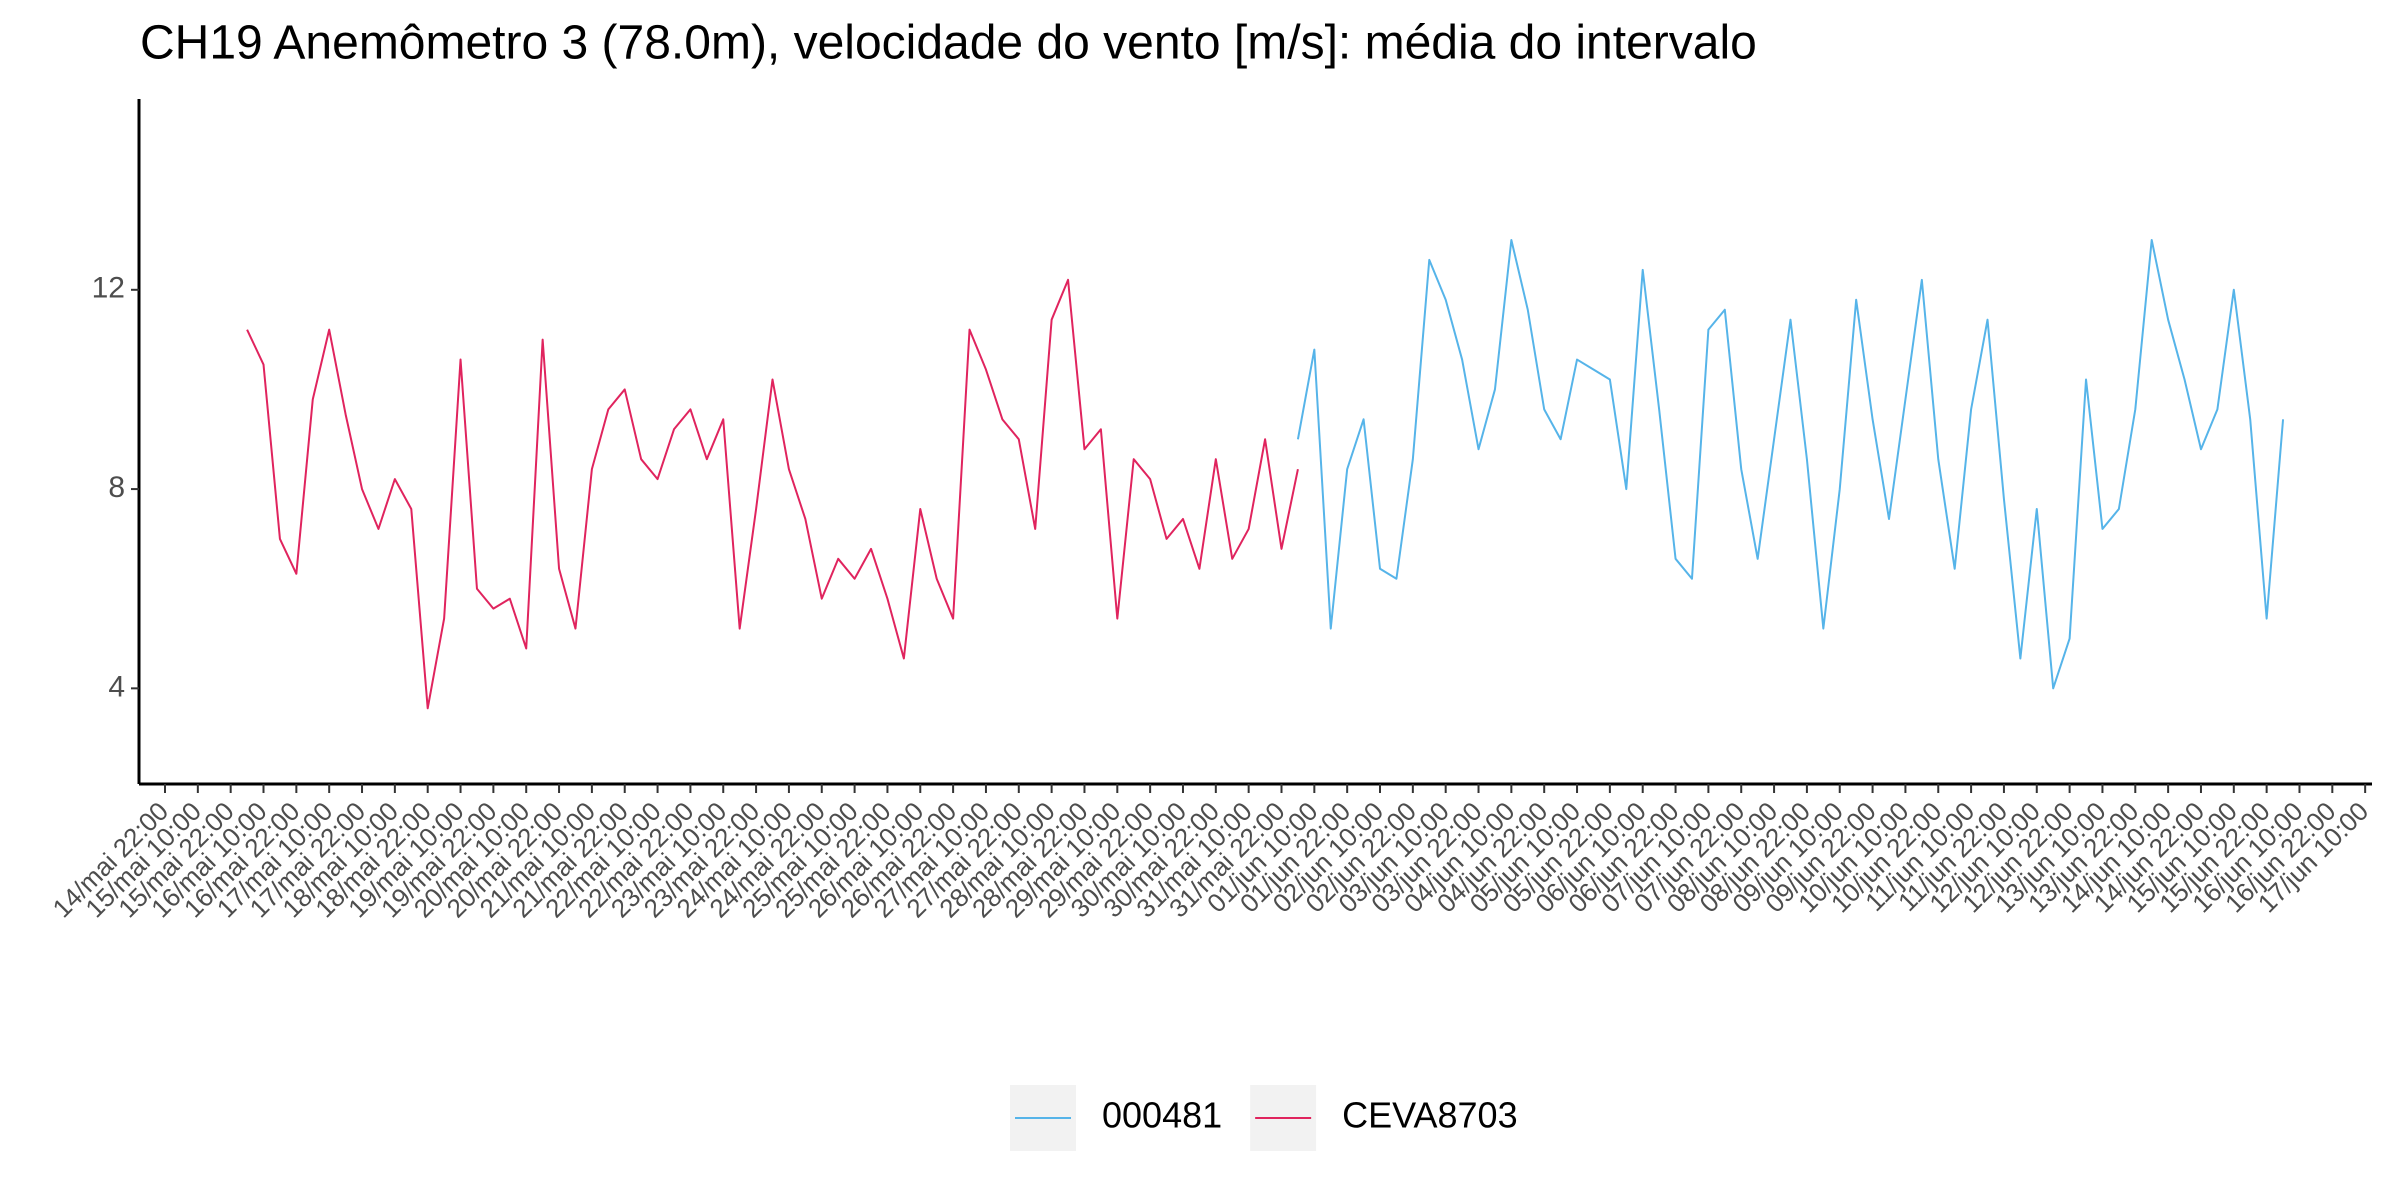  What do you see at coordinates (1429, 1115) in the screenshot?
I see `legend-label: CEVA8703` at bounding box center [1429, 1115].